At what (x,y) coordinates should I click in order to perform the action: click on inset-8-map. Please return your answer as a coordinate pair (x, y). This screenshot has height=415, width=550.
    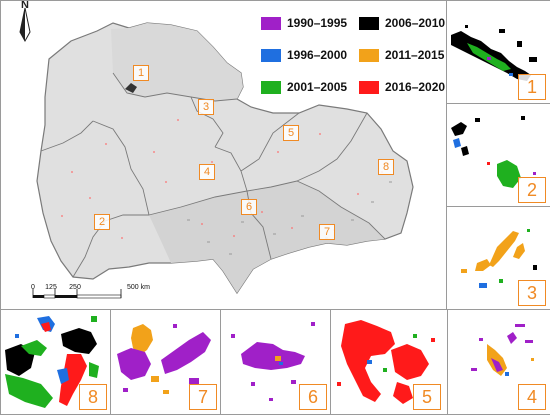
    Looking at the image, I should click on (52, 362).